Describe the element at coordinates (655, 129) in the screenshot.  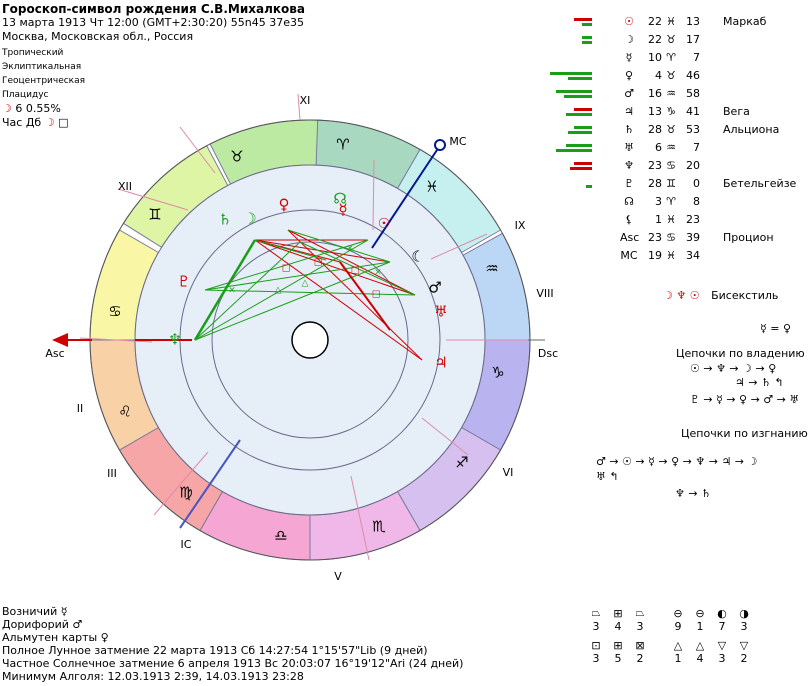
I see `planet-degree: 28` at that location.